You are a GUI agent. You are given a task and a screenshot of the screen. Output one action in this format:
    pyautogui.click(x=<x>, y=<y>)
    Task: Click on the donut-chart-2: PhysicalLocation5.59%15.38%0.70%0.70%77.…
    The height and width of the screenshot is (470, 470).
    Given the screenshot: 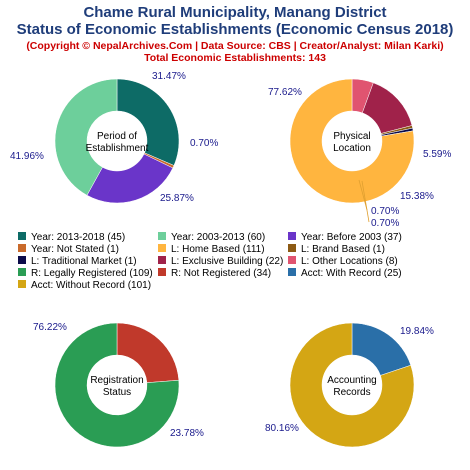 What is the action you would take?
    pyautogui.click(x=359, y=153)
    